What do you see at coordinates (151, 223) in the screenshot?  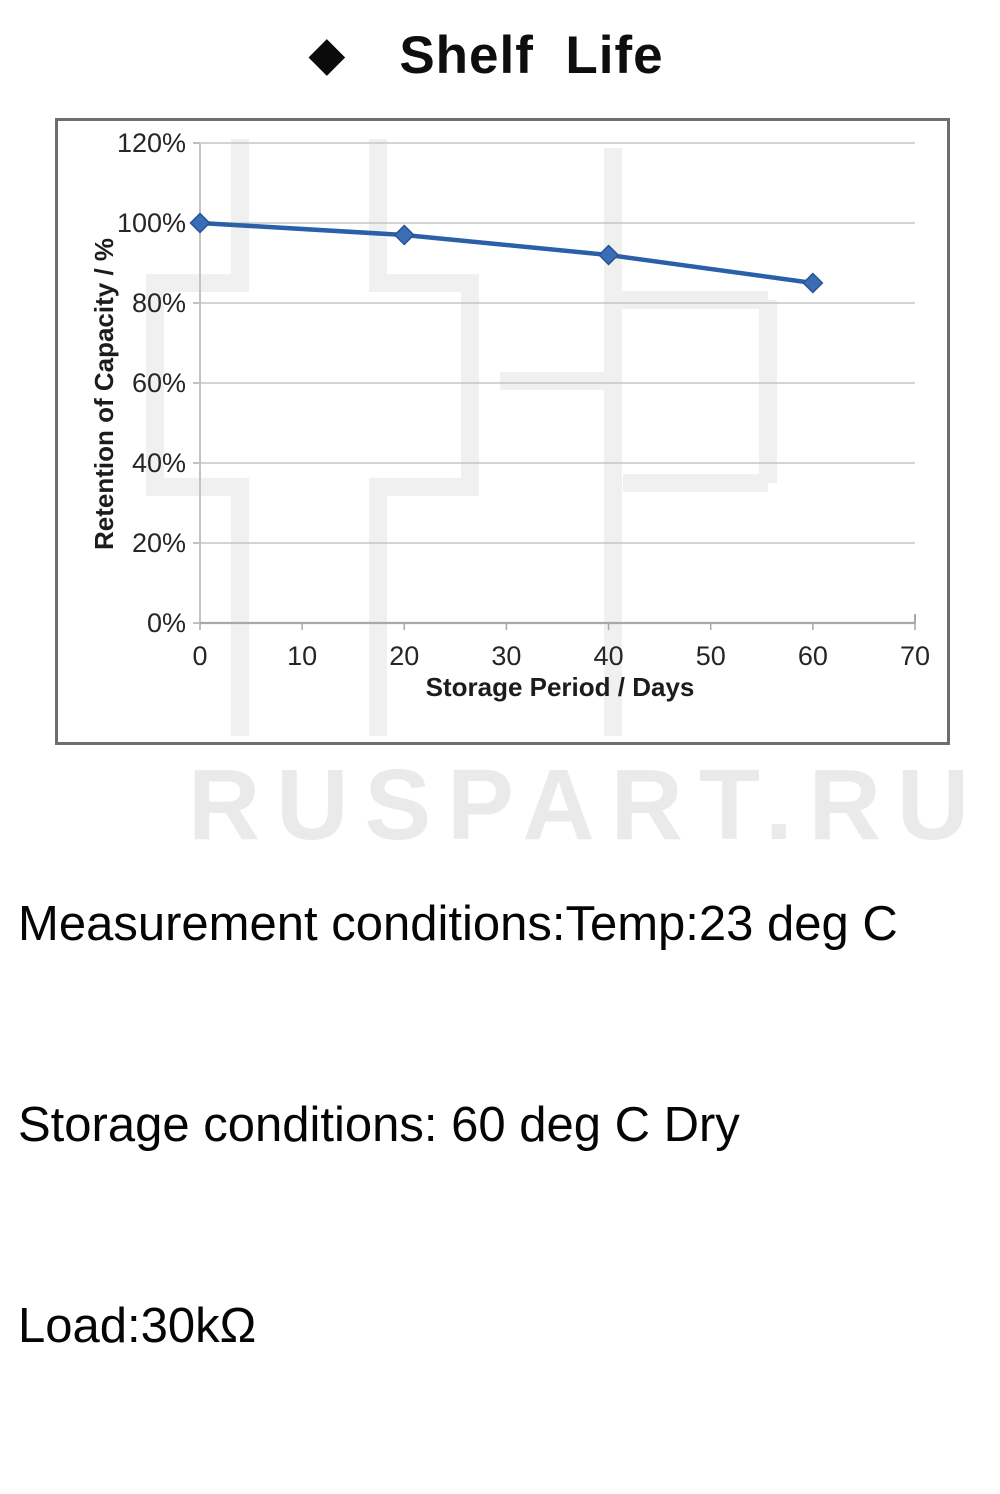 I see `y-tick-label: 100%` at bounding box center [151, 223].